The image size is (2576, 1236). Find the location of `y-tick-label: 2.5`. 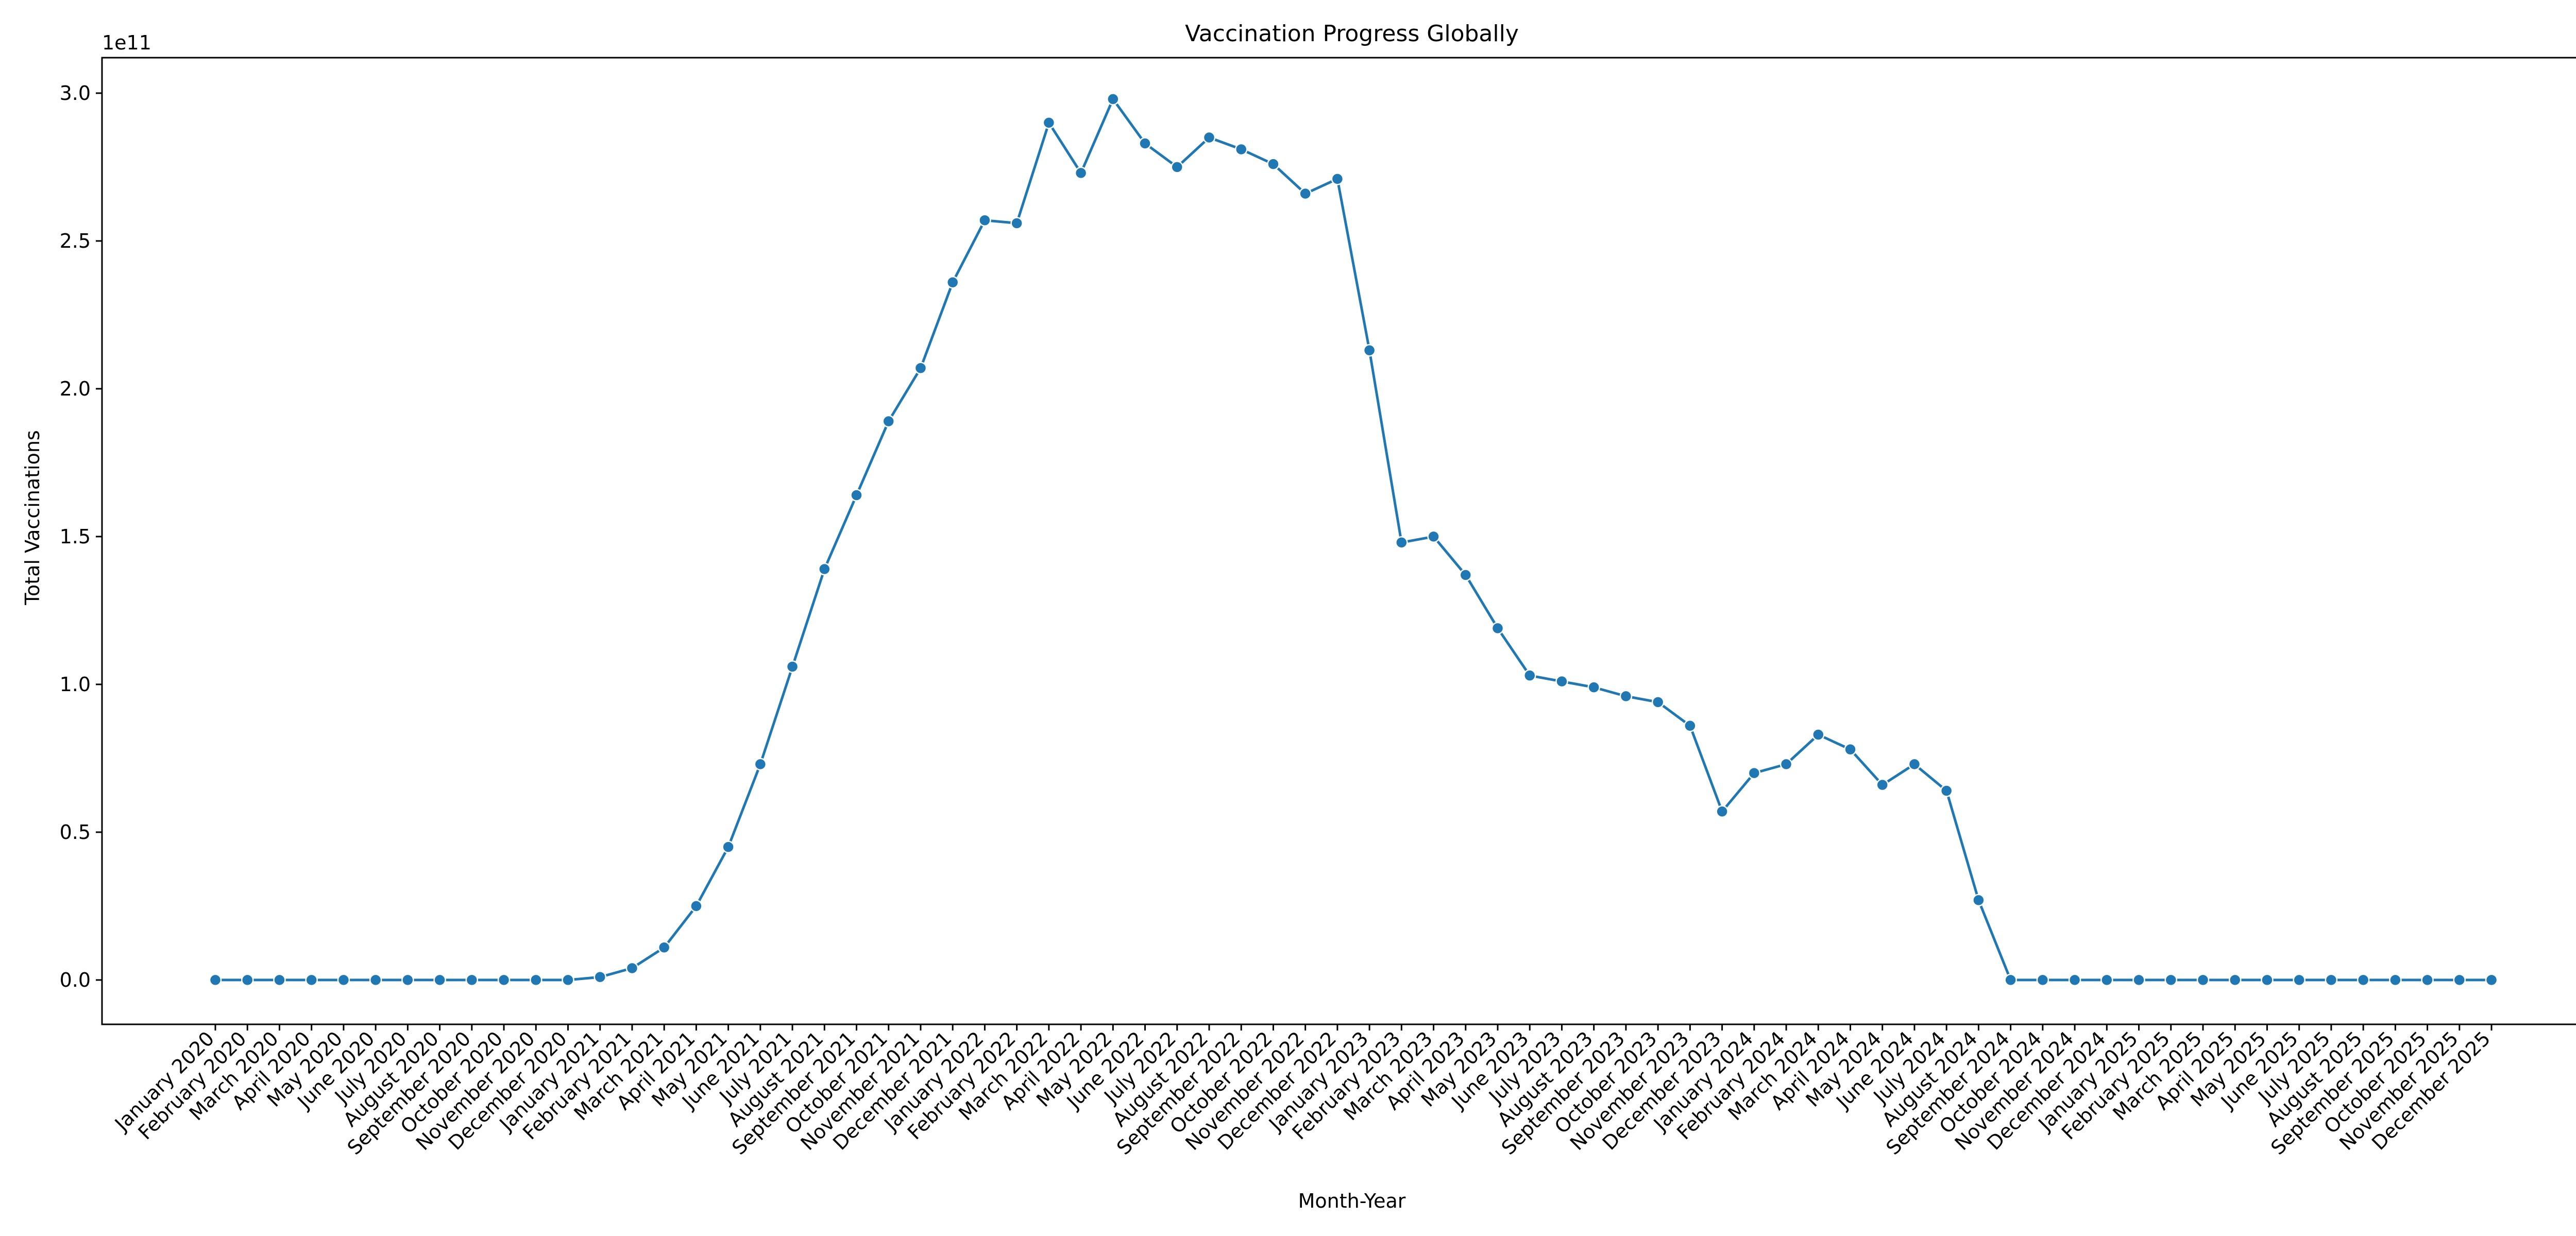

y-tick-label: 2.5 is located at coordinates (75, 241).